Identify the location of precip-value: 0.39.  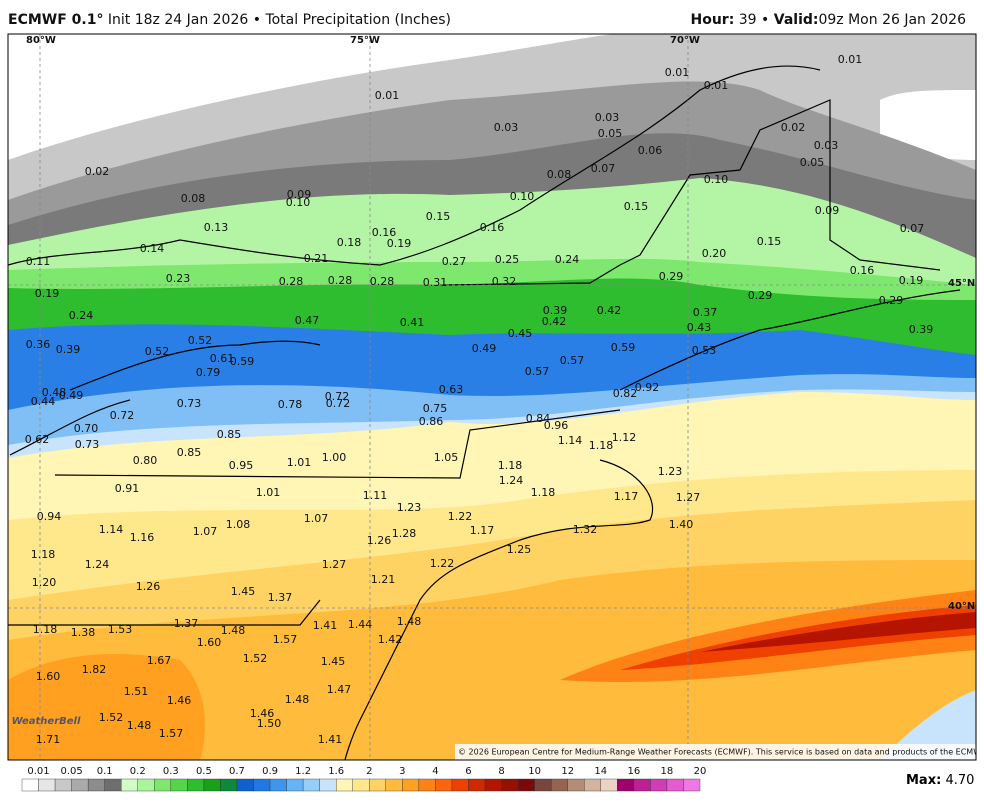
(68, 349).